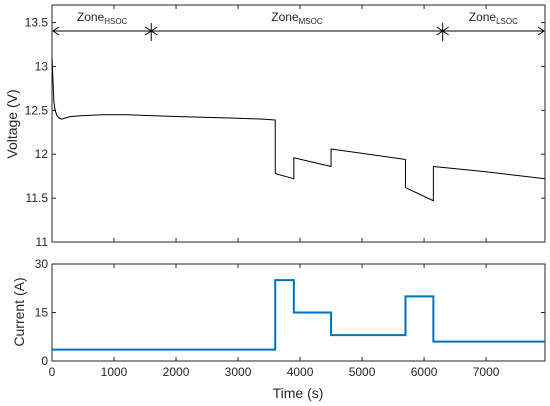  I want to click on current-y-tick-label: 15, so click(42, 313).